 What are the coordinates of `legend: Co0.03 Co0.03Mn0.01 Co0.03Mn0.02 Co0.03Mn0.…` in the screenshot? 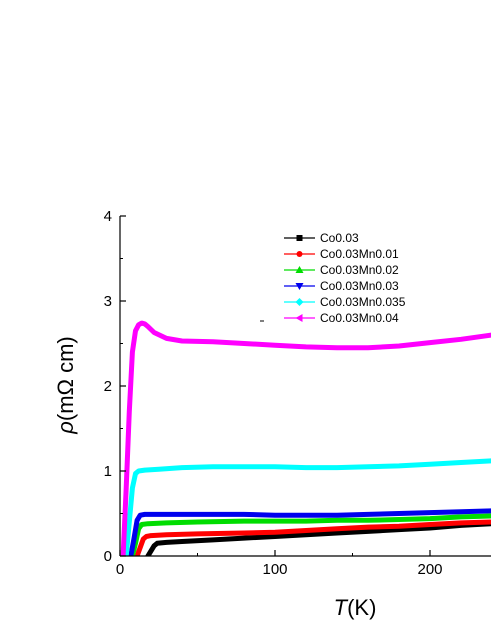 It's located at (345, 278).